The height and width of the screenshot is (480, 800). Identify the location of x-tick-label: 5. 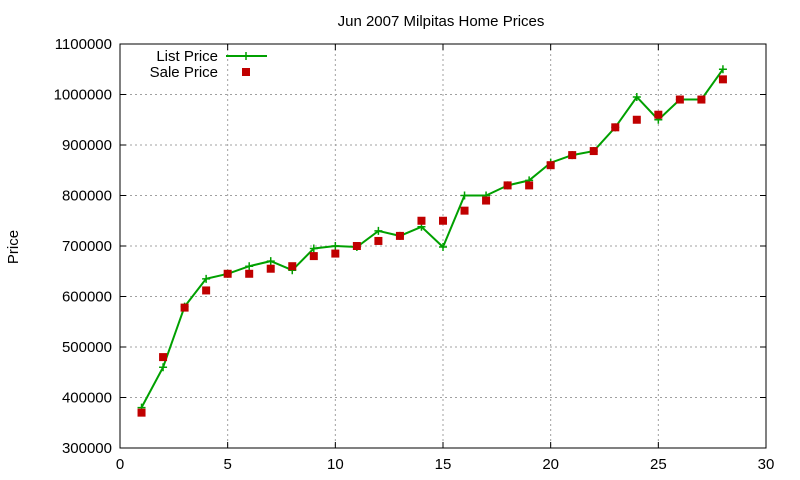
(227, 464).